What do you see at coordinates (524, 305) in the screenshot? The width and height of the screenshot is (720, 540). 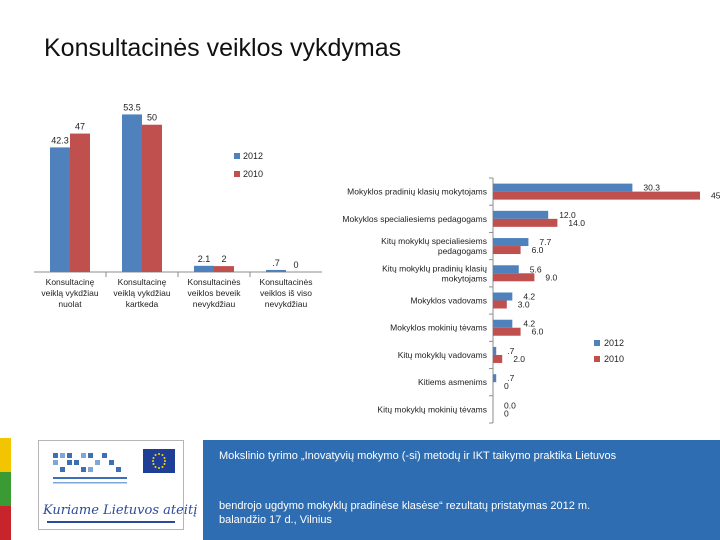 I see `data-label: 3.0` at bounding box center [524, 305].